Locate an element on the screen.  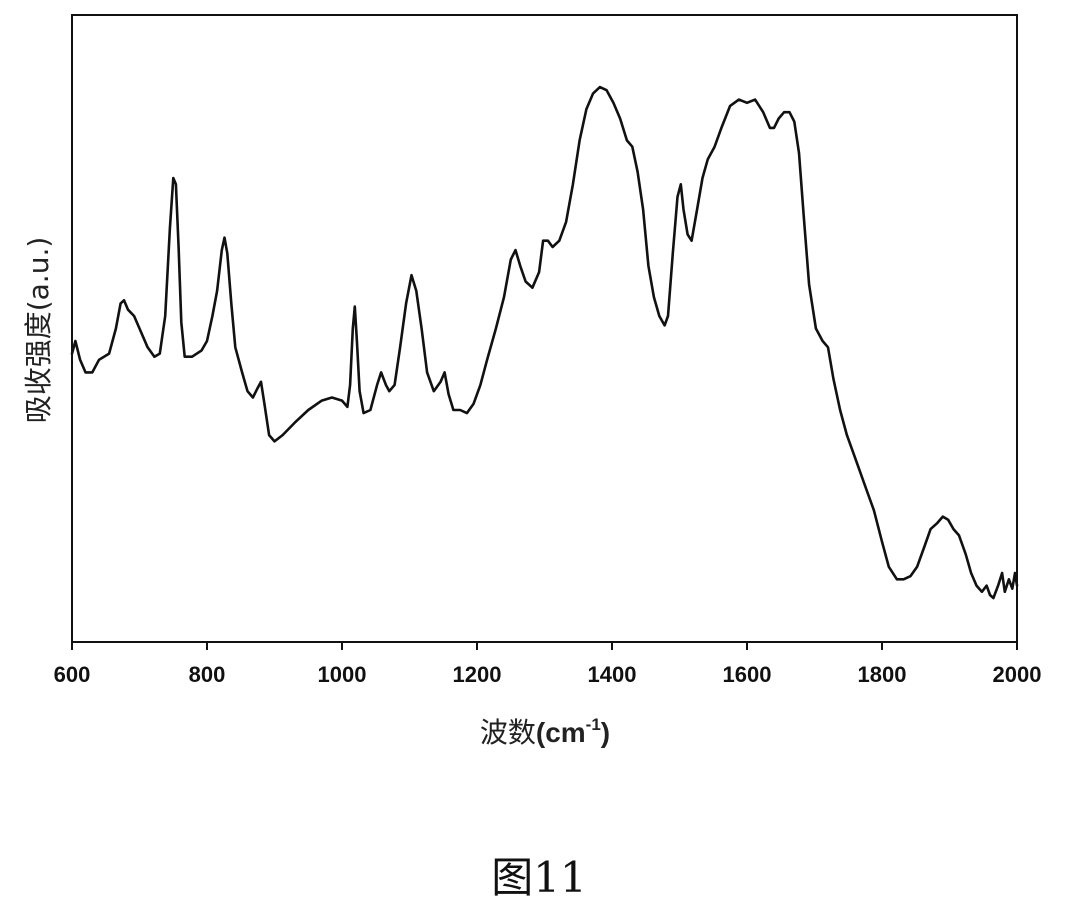
x-tick-label: 600 is located at coordinates (72, 674).